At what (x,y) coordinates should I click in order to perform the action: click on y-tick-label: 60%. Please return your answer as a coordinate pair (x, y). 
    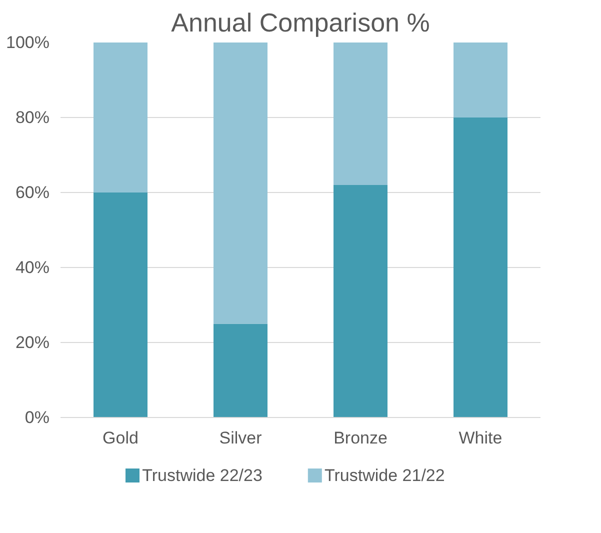
    Looking at the image, I should click on (32, 192).